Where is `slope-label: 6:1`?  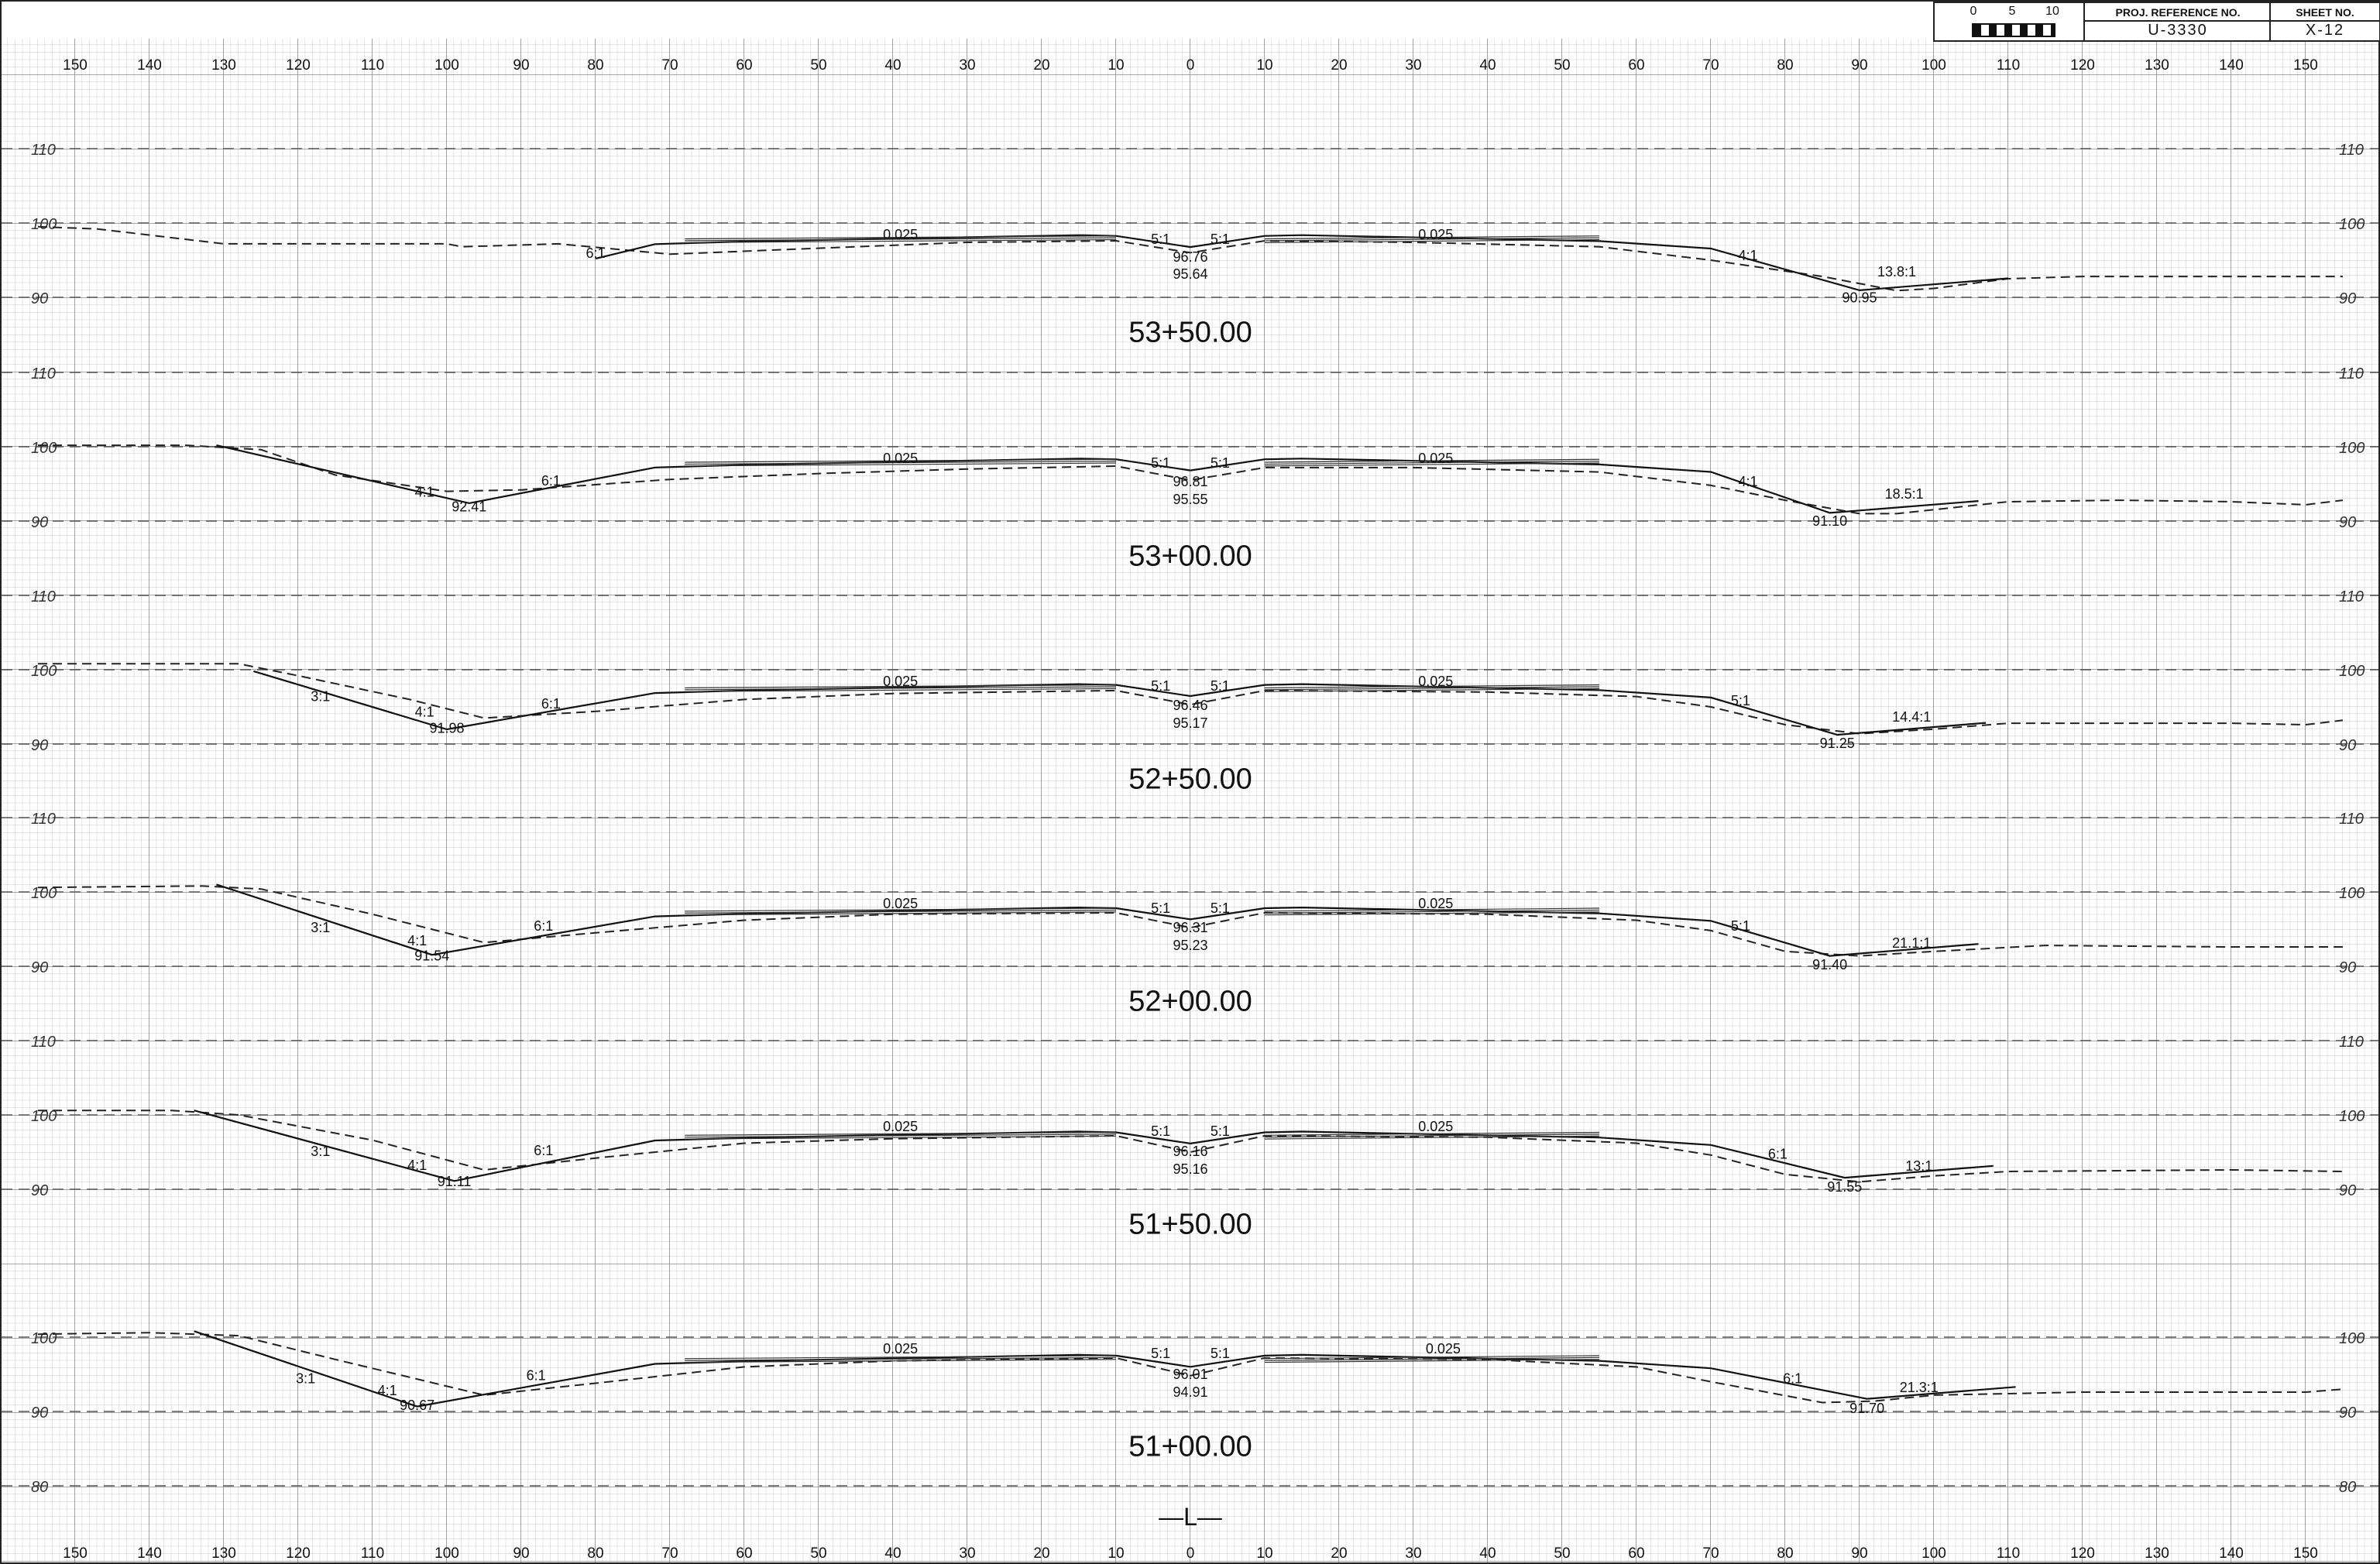
slope-label: 6:1 is located at coordinates (543, 926).